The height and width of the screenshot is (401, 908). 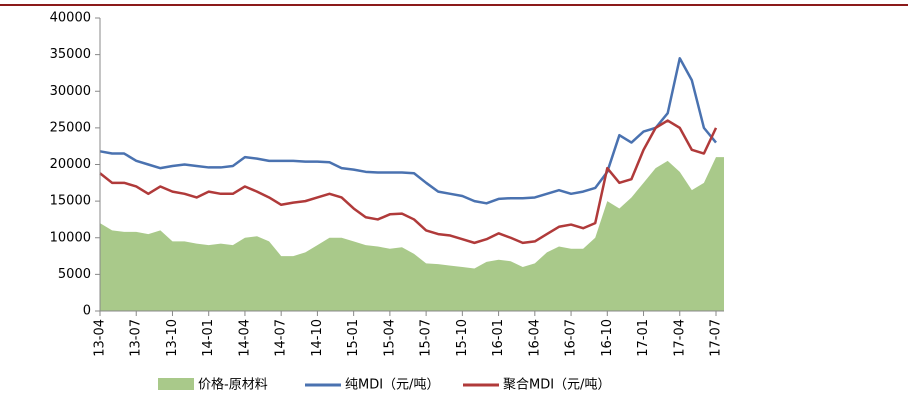 What do you see at coordinates (679, 338) in the screenshot?
I see `x-tick-label: 17-04` at bounding box center [679, 338].